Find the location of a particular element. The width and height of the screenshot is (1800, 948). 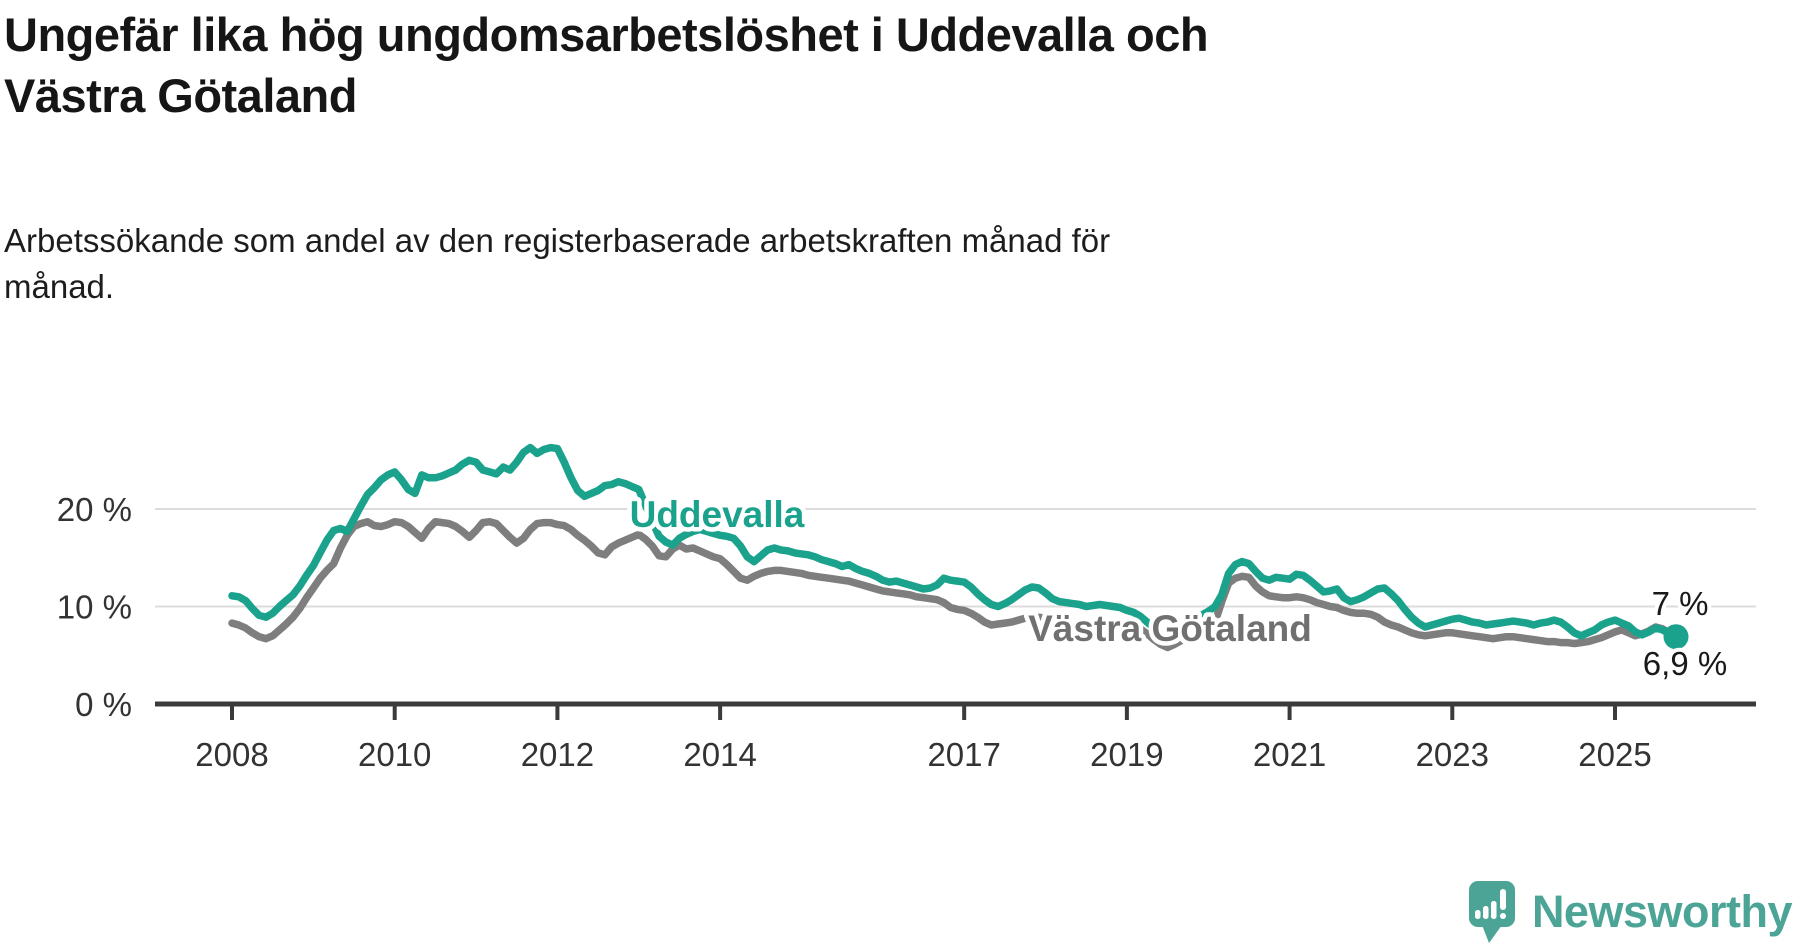

x-axis-label-2019: 2019 is located at coordinates (1126, 754).